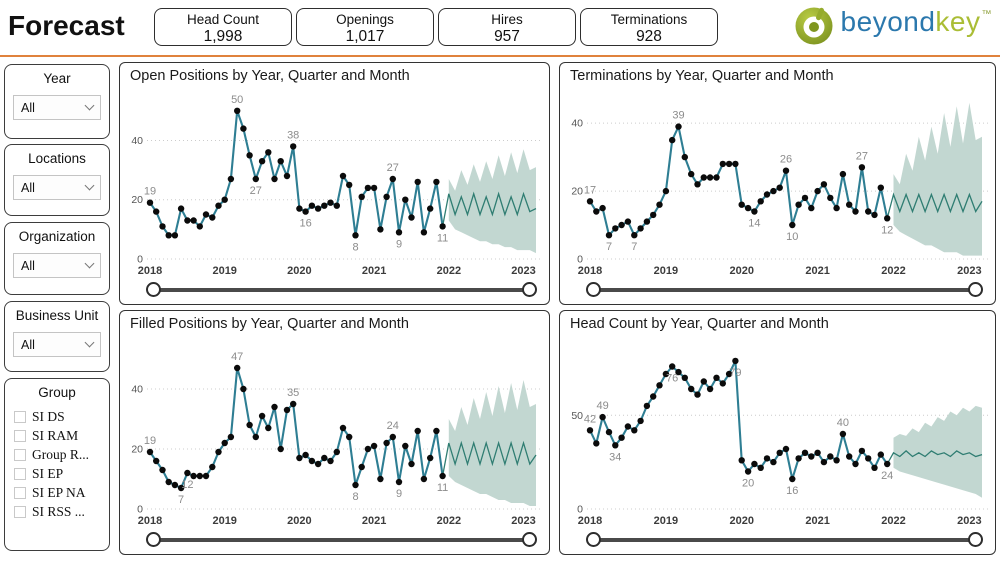 Image resolution: width=1000 pixels, height=562 pixels. I want to click on svg-text: 14, so click(754, 224).